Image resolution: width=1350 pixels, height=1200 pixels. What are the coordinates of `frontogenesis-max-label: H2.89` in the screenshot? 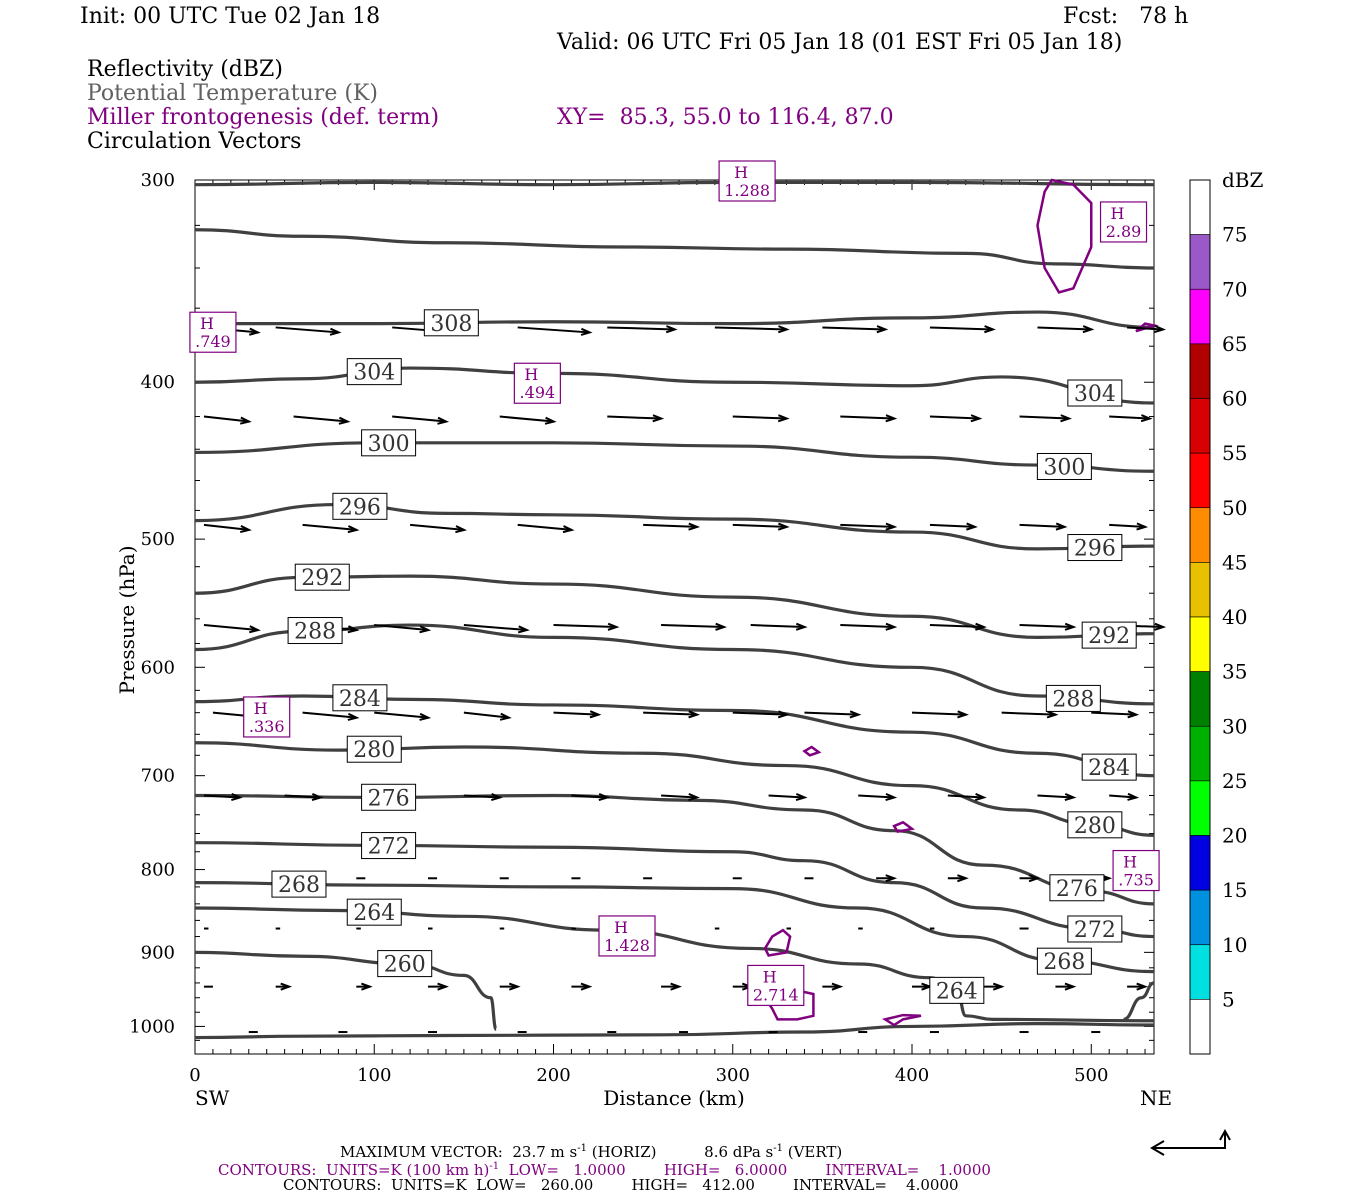 It's located at (1123, 222).